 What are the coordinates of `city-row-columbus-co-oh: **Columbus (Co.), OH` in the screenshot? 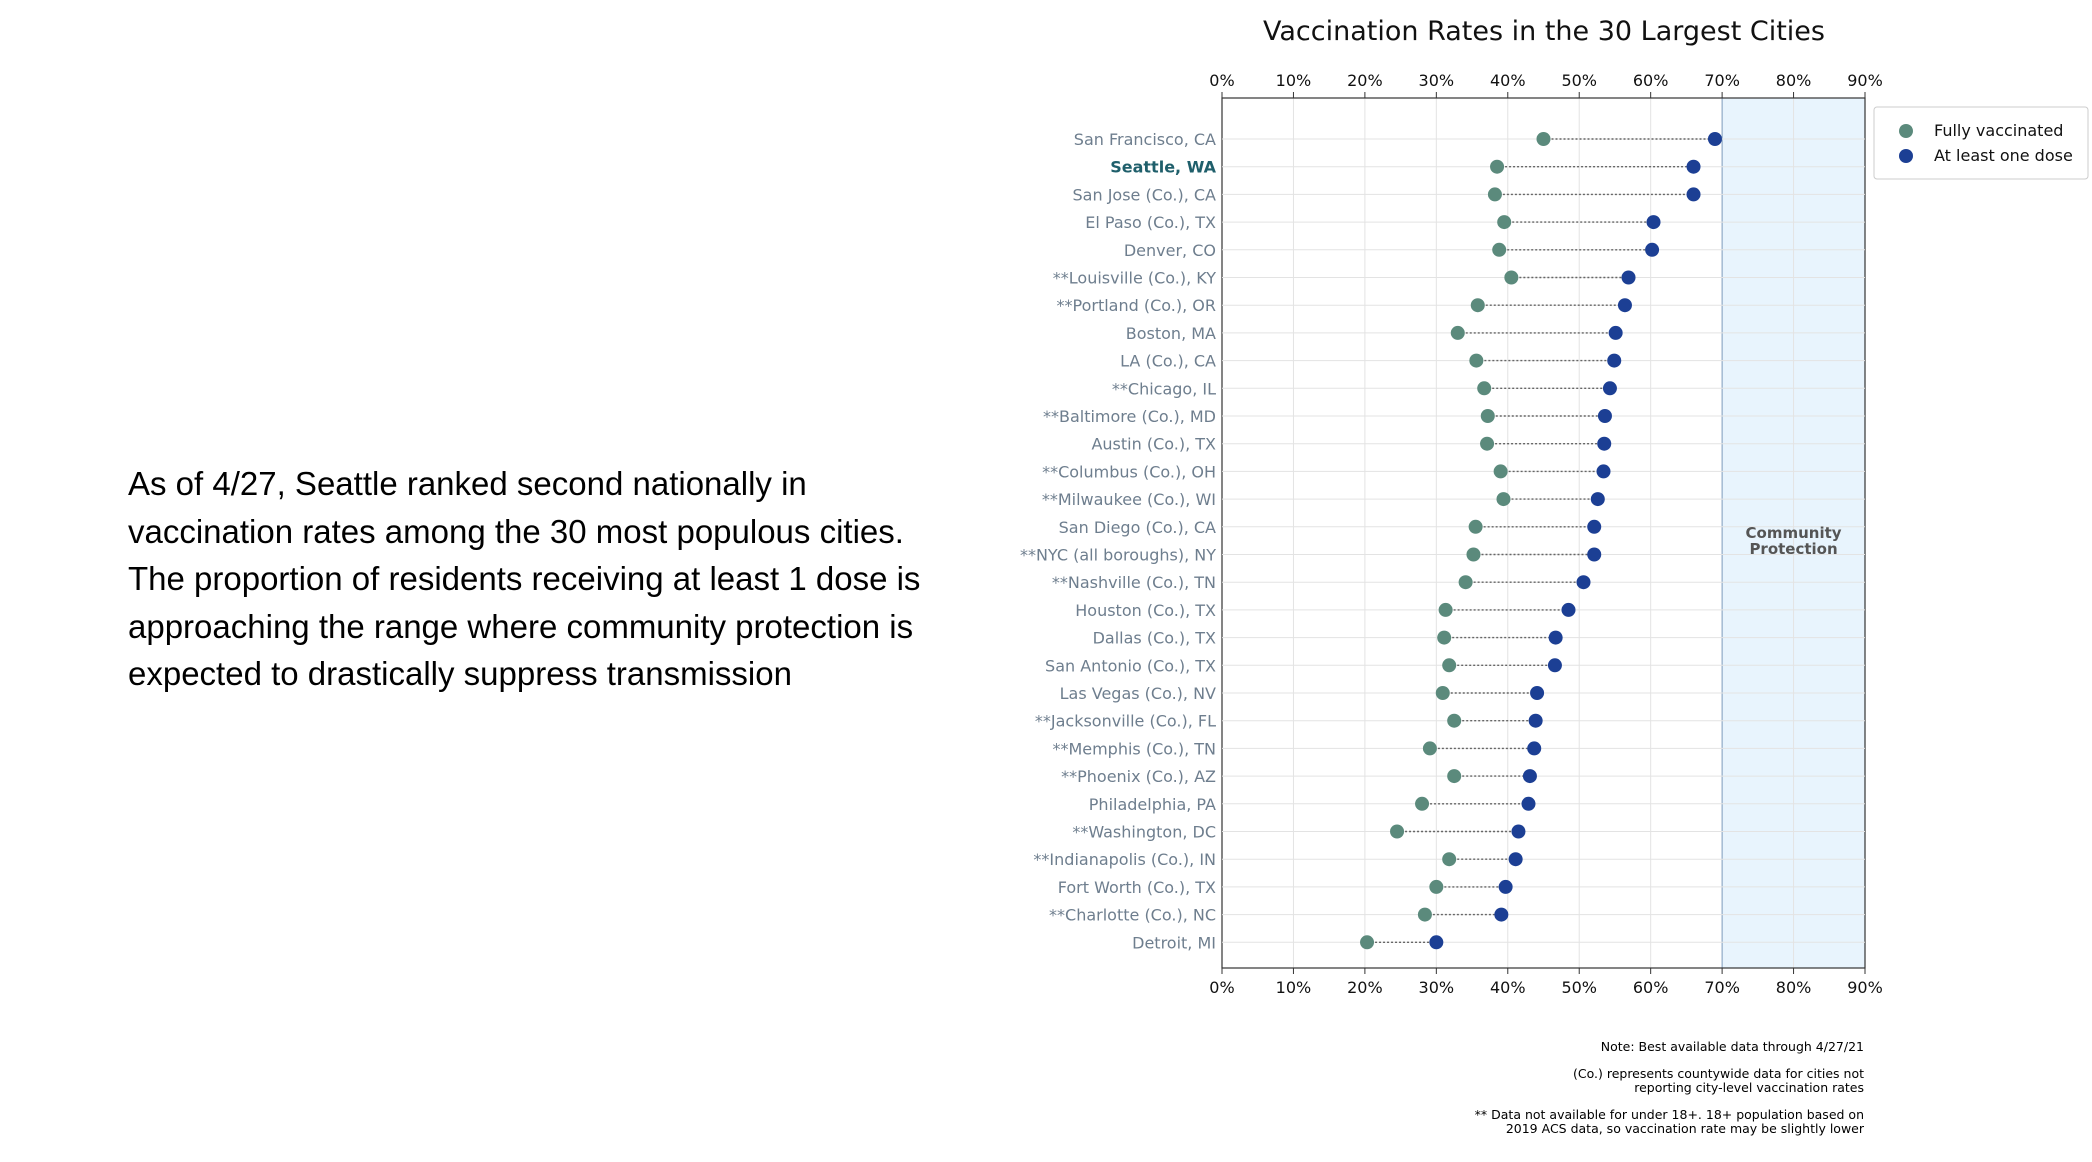 It's located at (1453, 471).